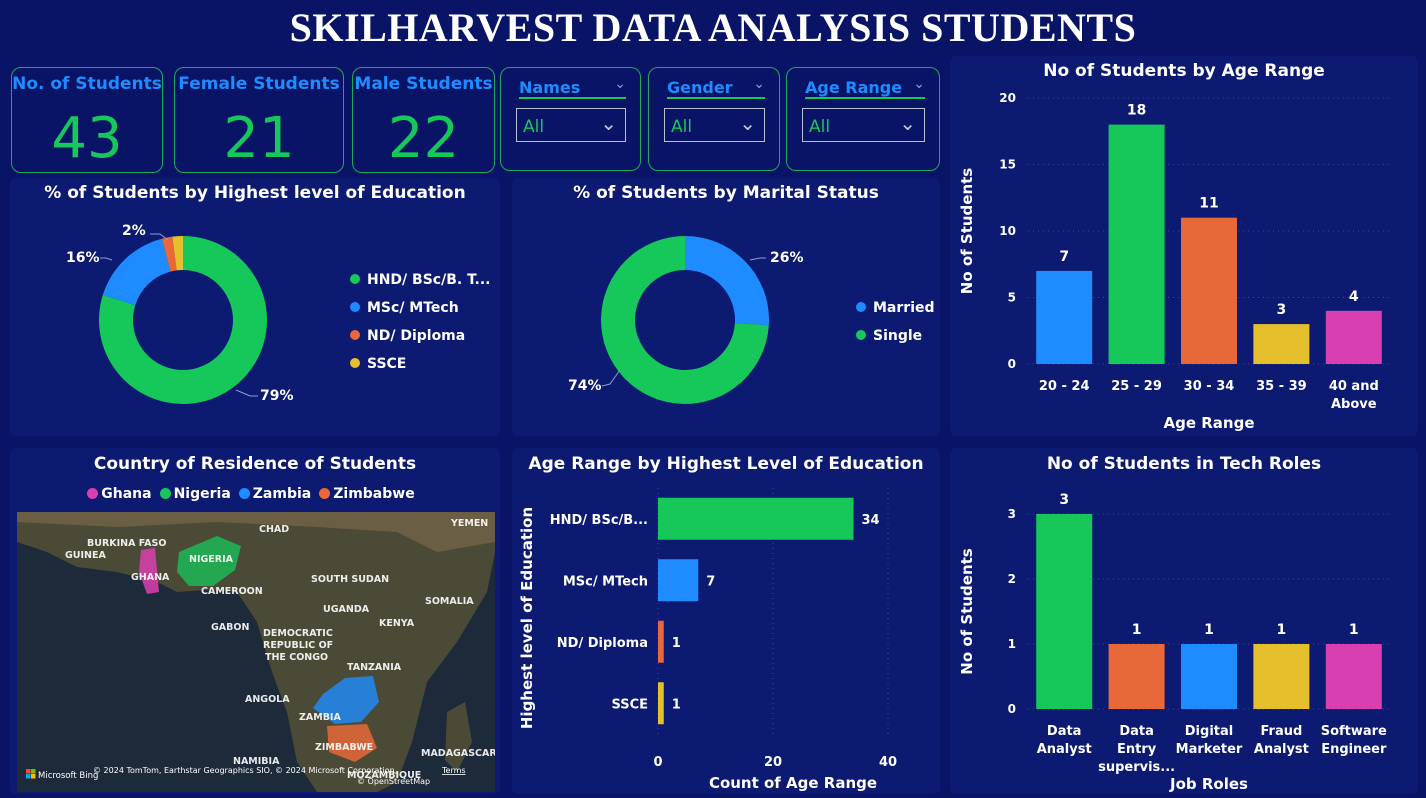 The width and height of the screenshot is (1426, 798). What do you see at coordinates (1354, 297) in the screenshot?
I see `bar-value-label: 4` at bounding box center [1354, 297].